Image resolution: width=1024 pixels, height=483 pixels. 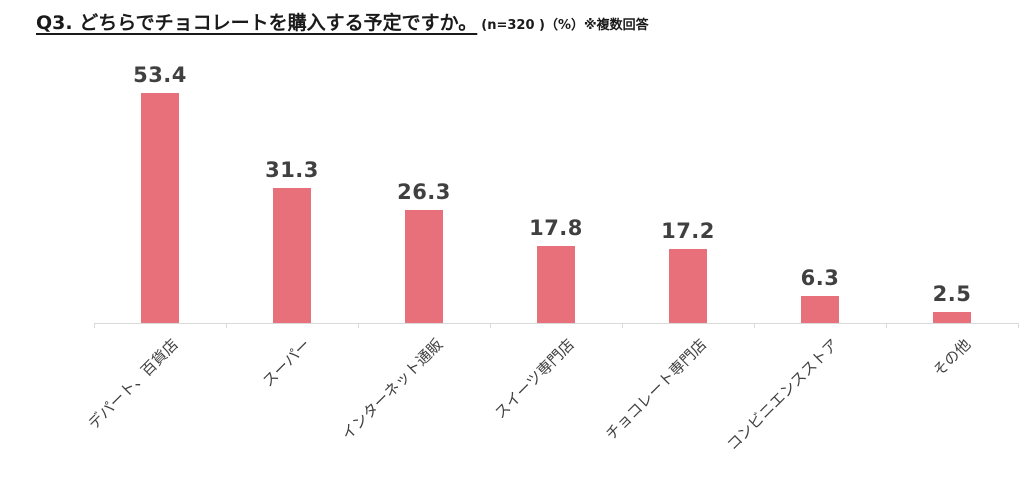 What do you see at coordinates (292, 170) in the screenshot?
I see `value-label: 31.3` at bounding box center [292, 170].